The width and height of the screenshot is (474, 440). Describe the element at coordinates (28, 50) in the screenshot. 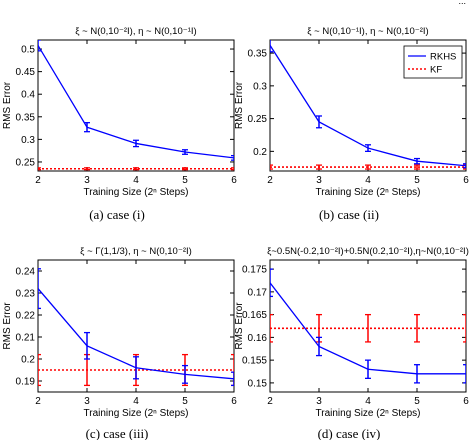

I see `y-tick-label: 0.5` at that location.